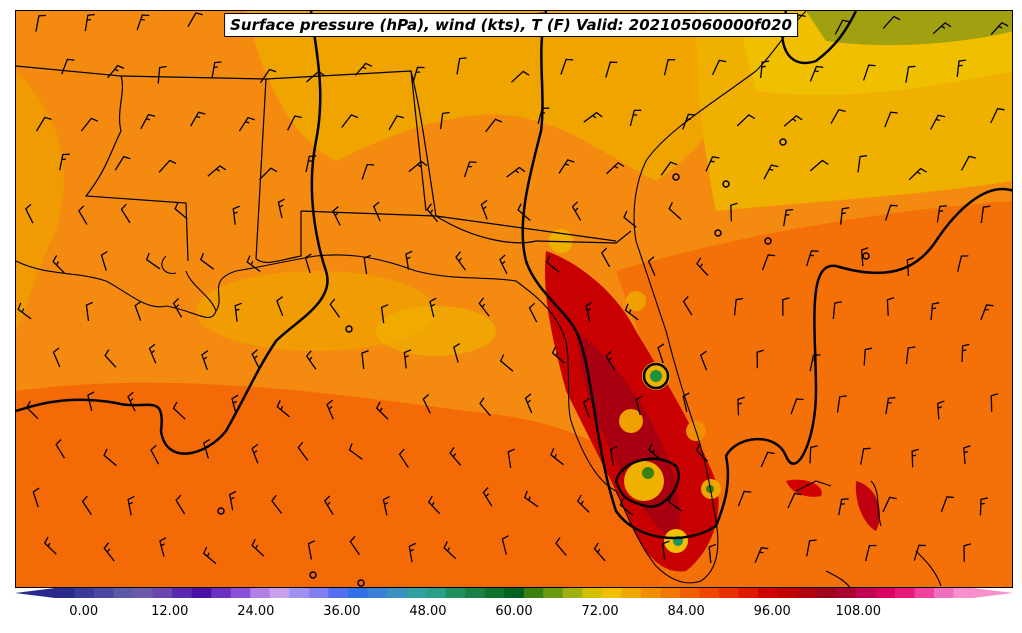 The image size is (1022, 633). What do you see at coordinates (256, 611) in the screenshot?
I see `colorbar-tick-label: 24.00` at bounding box center [256, 611].